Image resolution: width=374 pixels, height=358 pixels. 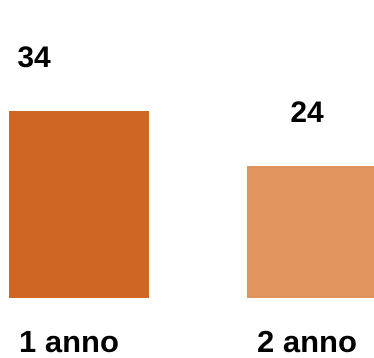 What do you see at coordinates (69, 341) in the screenshot?
I see `category-label-1: 1 anno` at bounding box center [69, 341].